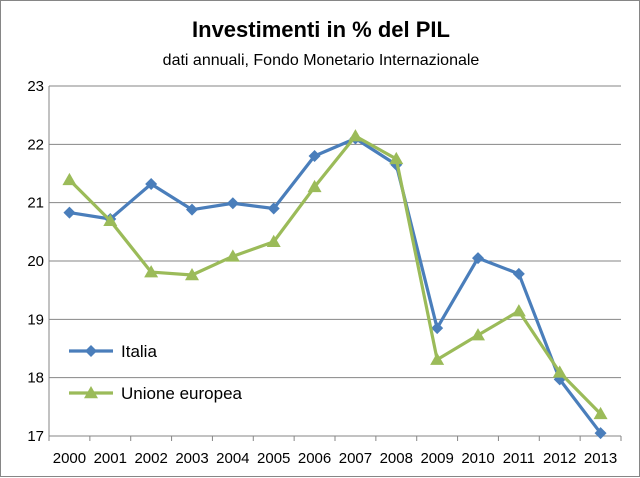 This screenshot has height=478, width=640. I want to click on x-tick-label: 2008, so click(396, 458).